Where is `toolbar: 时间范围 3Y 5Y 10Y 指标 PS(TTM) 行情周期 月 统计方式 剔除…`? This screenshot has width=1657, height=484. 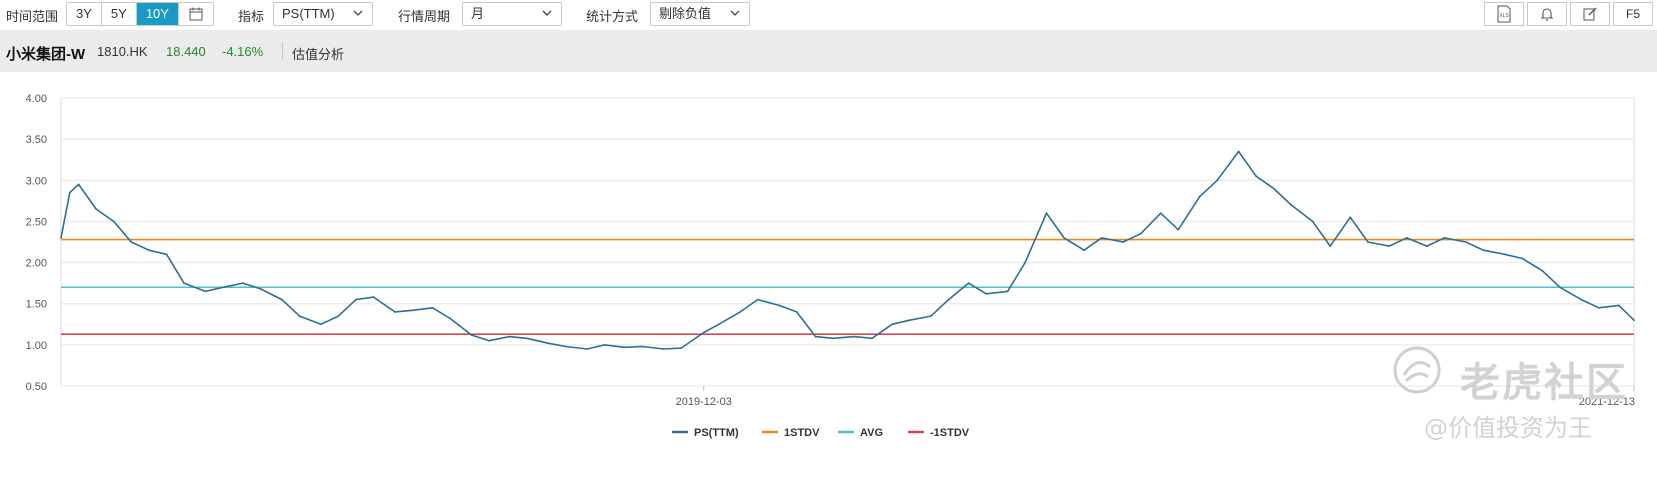 toolbar: 时间范围 3Y 5Y 10Y 指标 PS(TTM) 行情周期 月 统计方式 剔除… is located at coordinates (828, 15).